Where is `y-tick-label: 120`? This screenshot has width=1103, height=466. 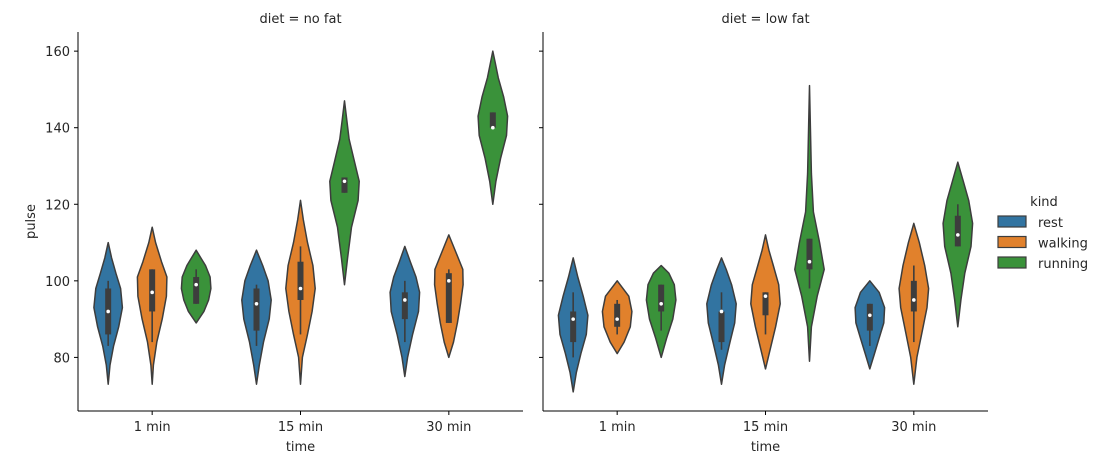
y-tick-label: 120 is located at coordinates (57, 205).